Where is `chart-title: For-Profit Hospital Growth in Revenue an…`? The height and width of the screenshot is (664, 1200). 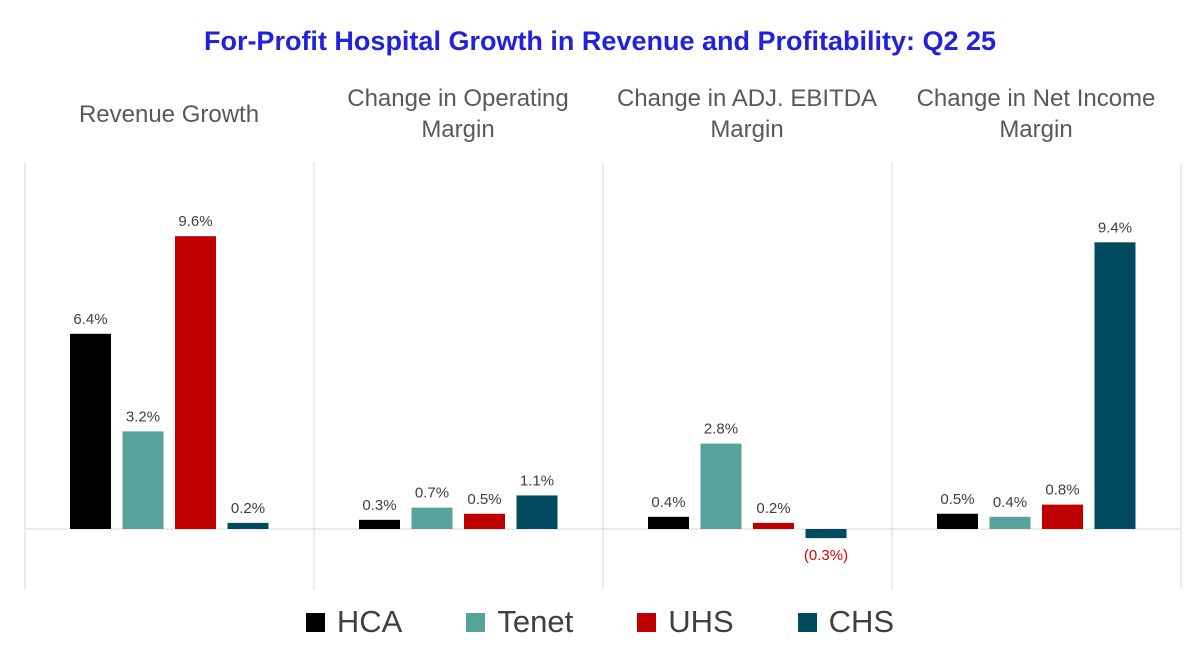
chart-title: For-Profit Hospital Growth in Revenue an… is located at coordinates (600, 41).